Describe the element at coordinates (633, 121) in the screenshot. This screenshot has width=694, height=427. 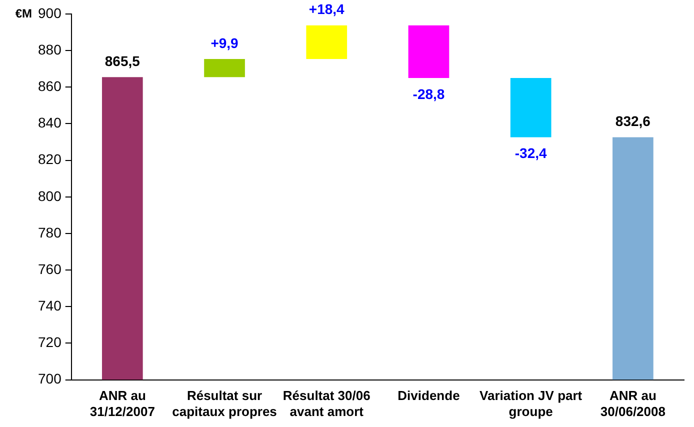
I see `data-label: 832,6` at that location.